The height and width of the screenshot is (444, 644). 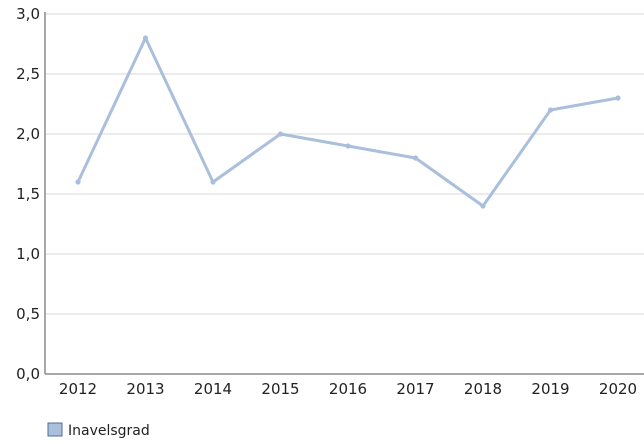 I want to click on x-tick-label: 2020, so click(x=618, y=389).